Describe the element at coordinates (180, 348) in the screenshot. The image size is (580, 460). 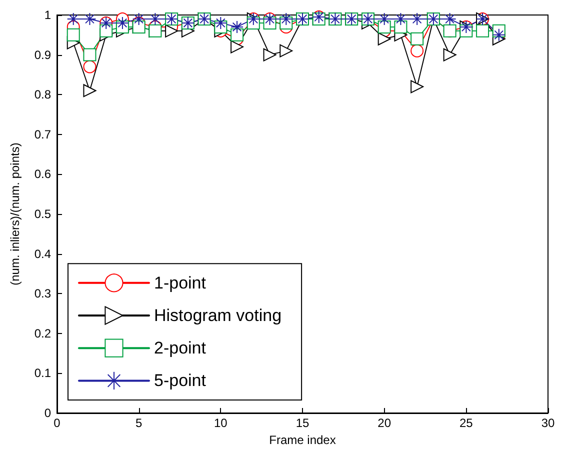
I see `legend-label: 2-point` at that location.